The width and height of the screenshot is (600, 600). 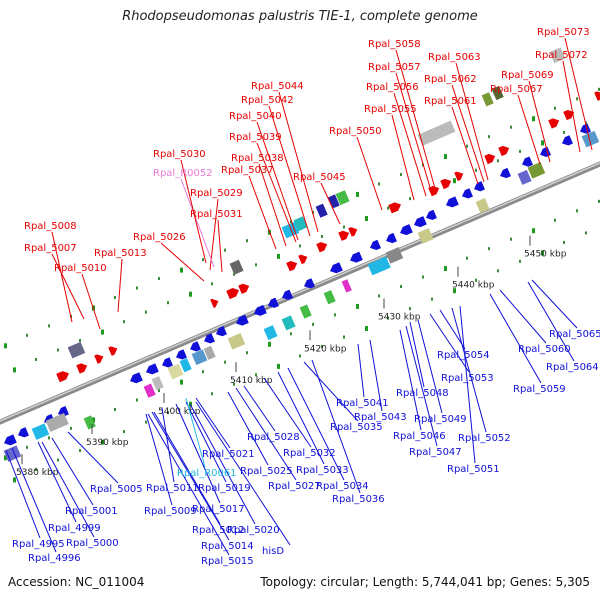 I want to click on top-gene-label: Rpal_5062, so click(x=450, y=79).